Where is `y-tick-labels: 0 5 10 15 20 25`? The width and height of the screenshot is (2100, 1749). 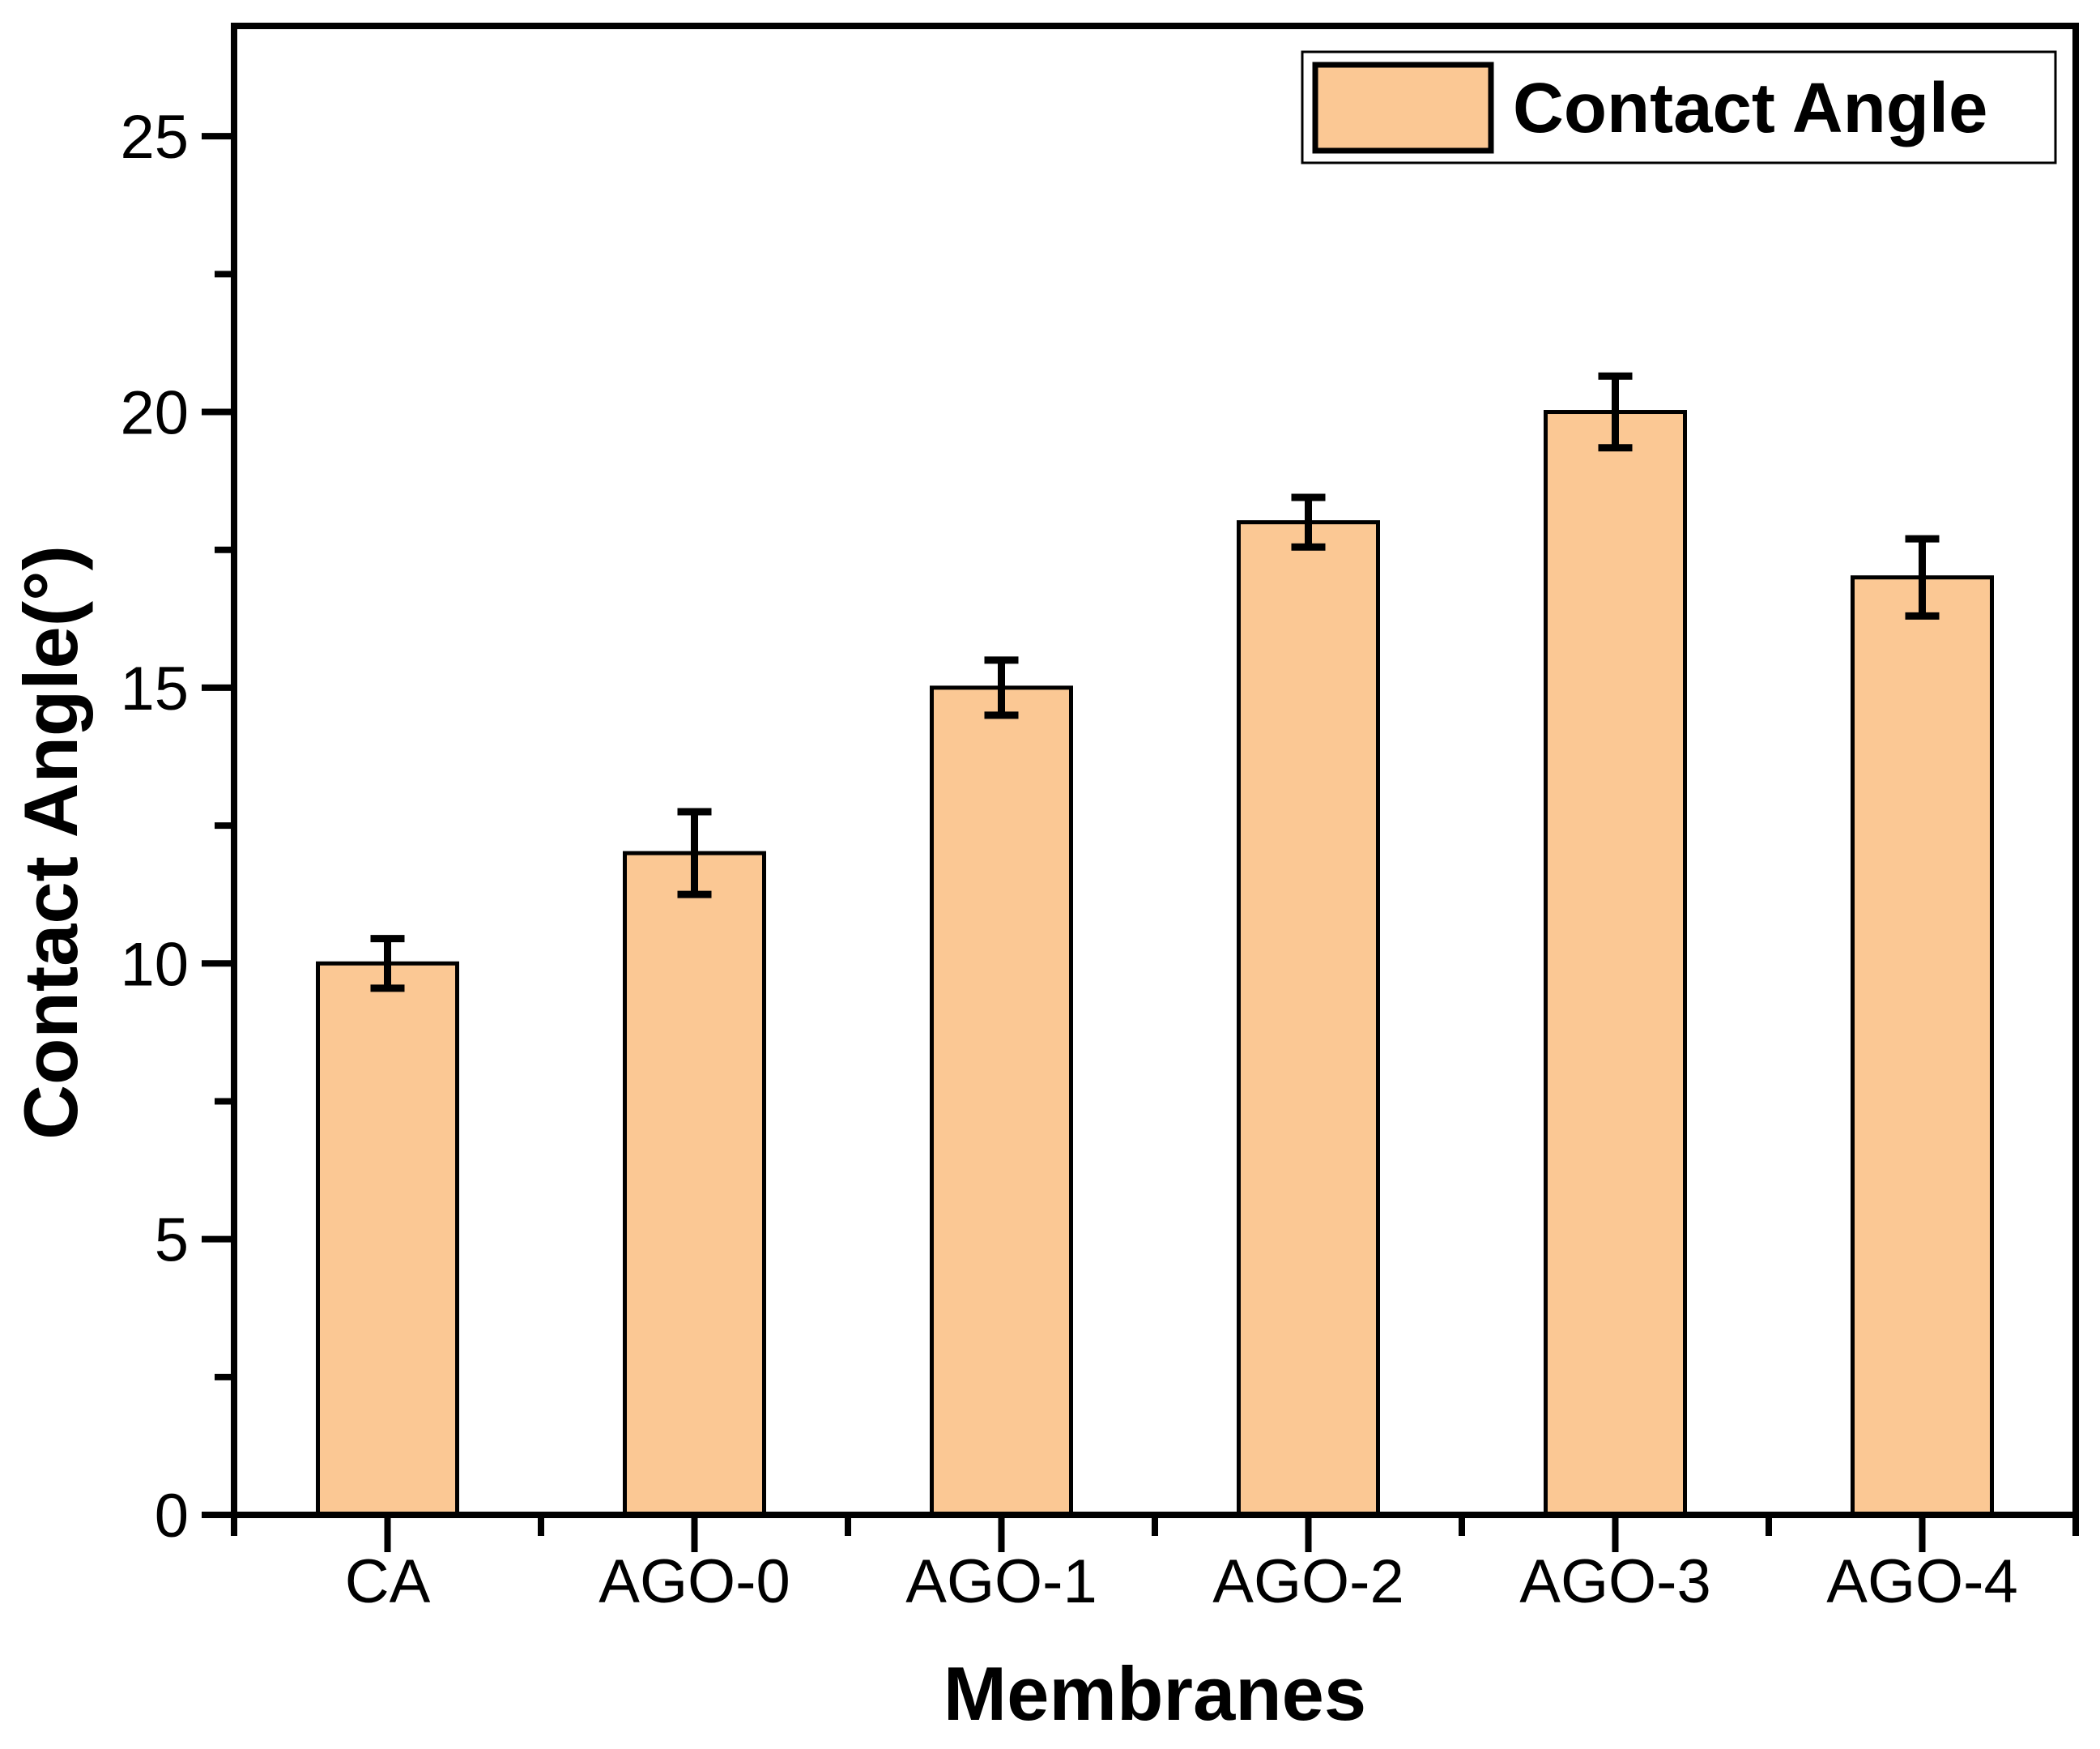 y-tick-labels: 0 5 10 15 20 25 is located at coordinates (154, 827).